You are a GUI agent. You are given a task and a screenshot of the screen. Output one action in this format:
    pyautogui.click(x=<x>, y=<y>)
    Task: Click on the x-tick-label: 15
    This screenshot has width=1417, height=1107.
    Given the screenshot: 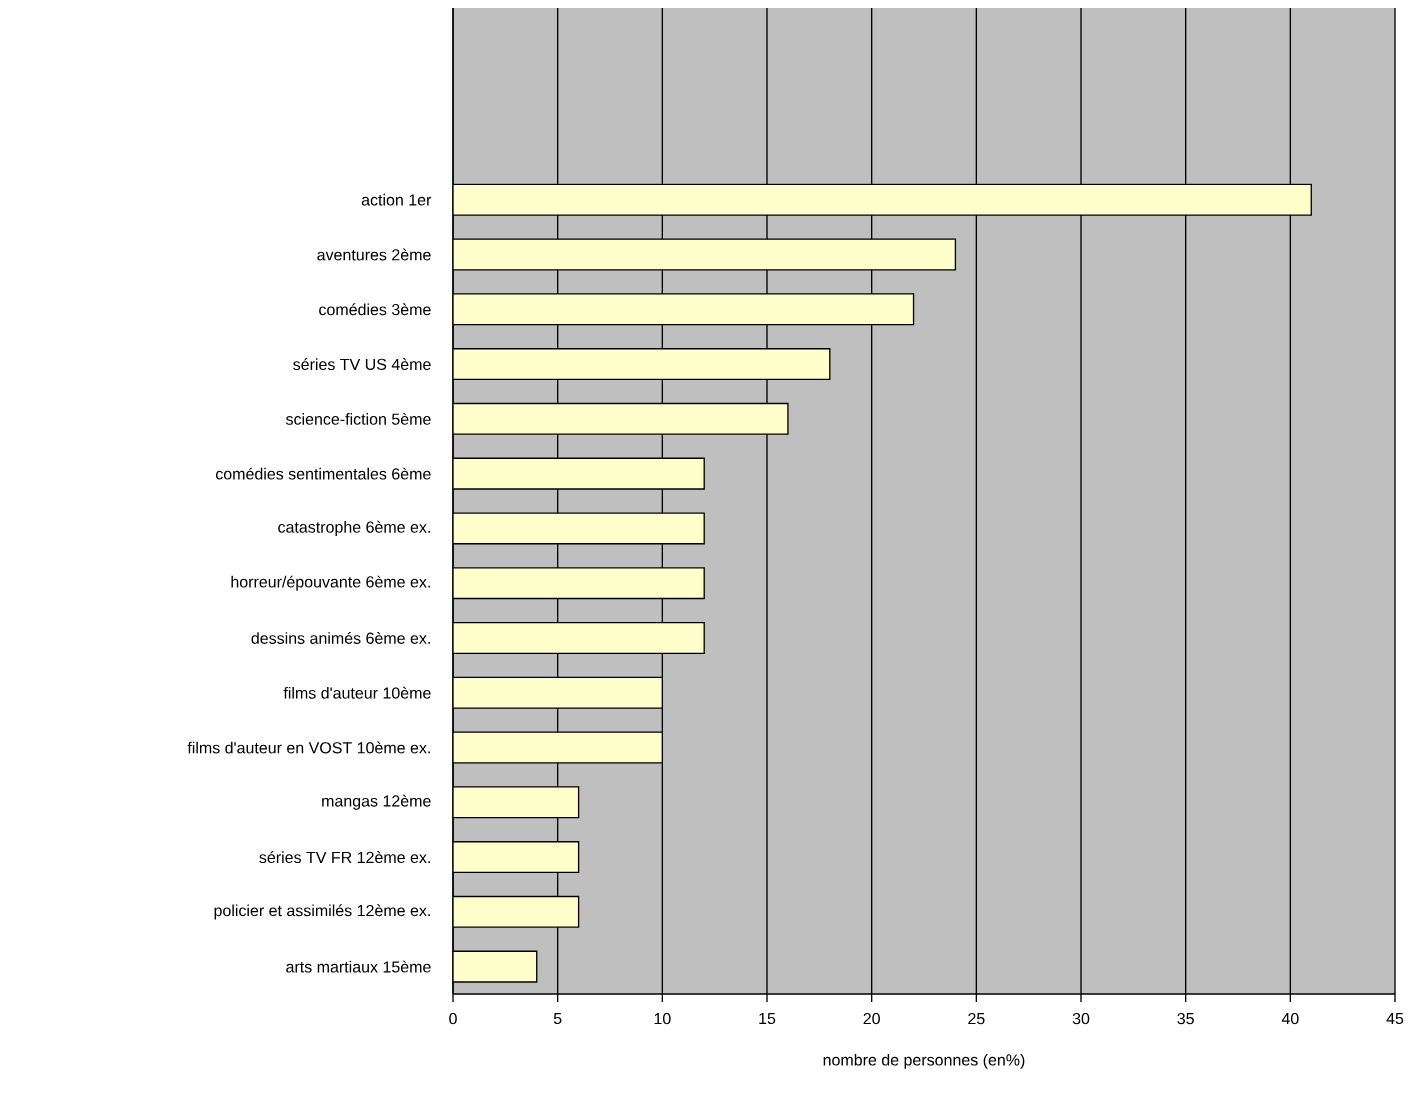 What is the action you would take?
    pyautogui.click(x=767, y=1018)
    